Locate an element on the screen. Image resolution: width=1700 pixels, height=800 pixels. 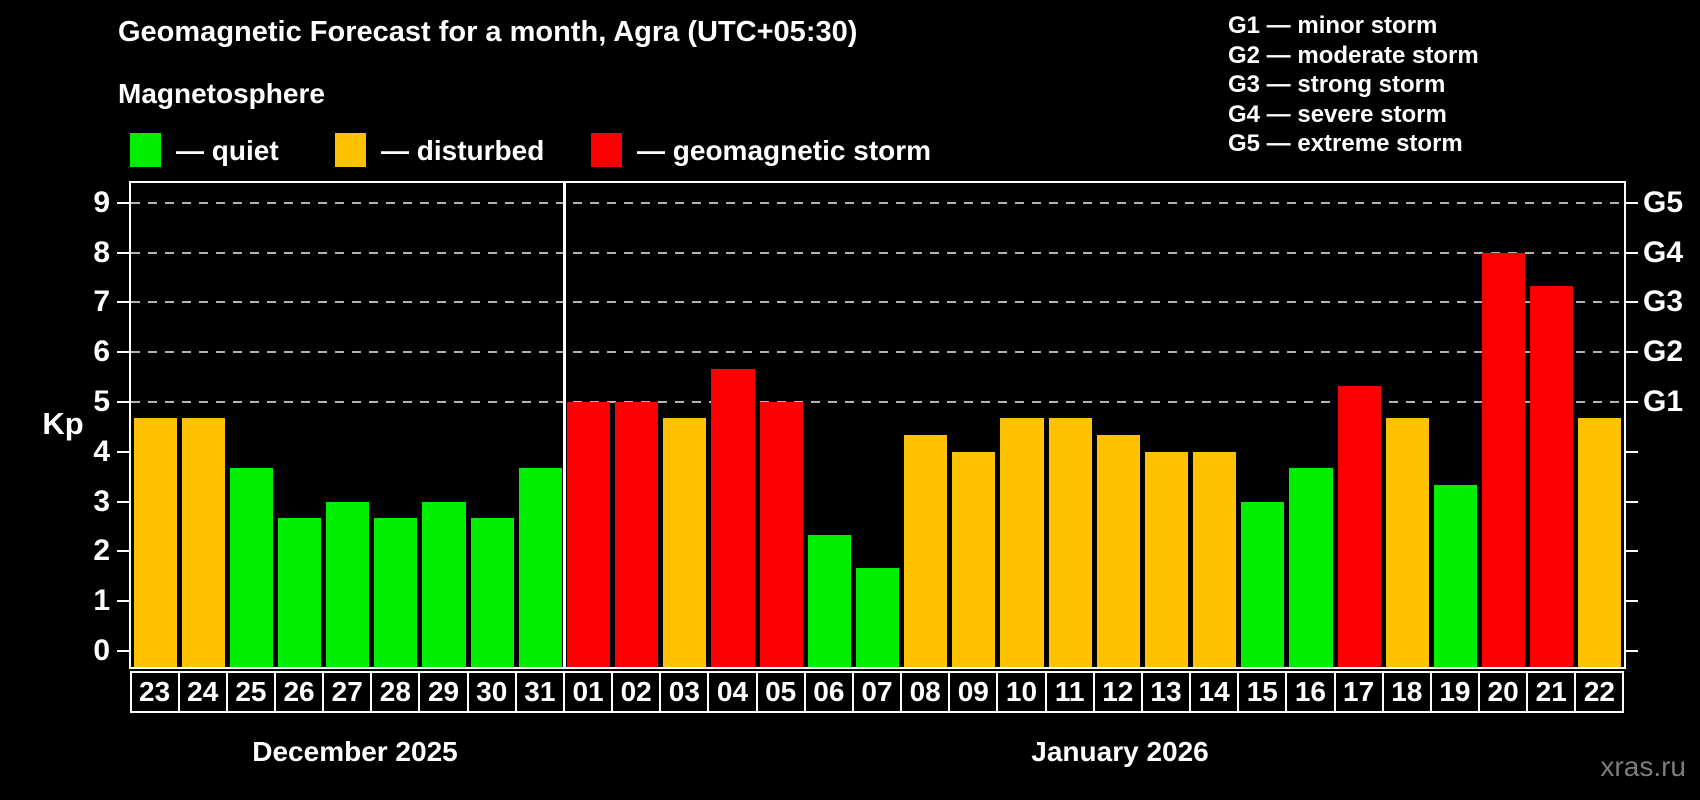
day-label: 29 is located at coordinates (443, 692).